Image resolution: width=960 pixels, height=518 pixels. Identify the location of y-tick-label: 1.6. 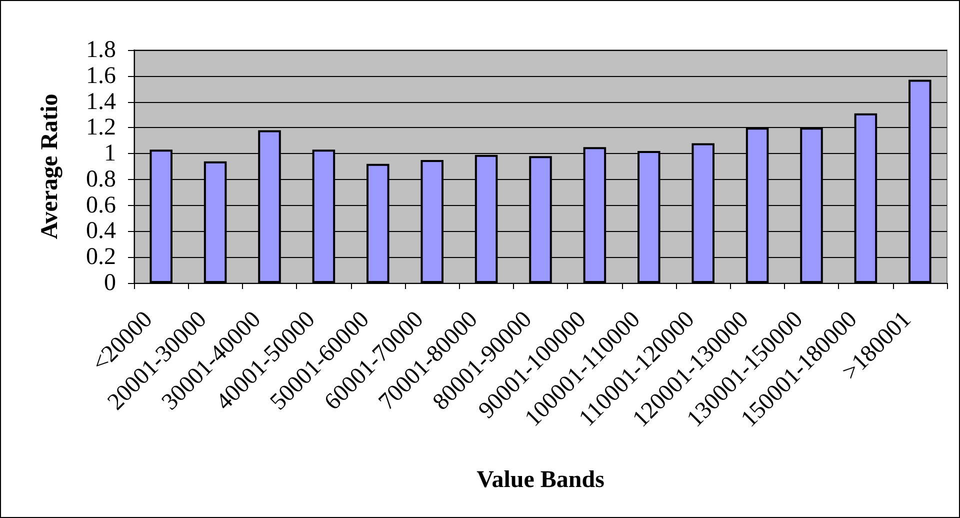
(101, 75).